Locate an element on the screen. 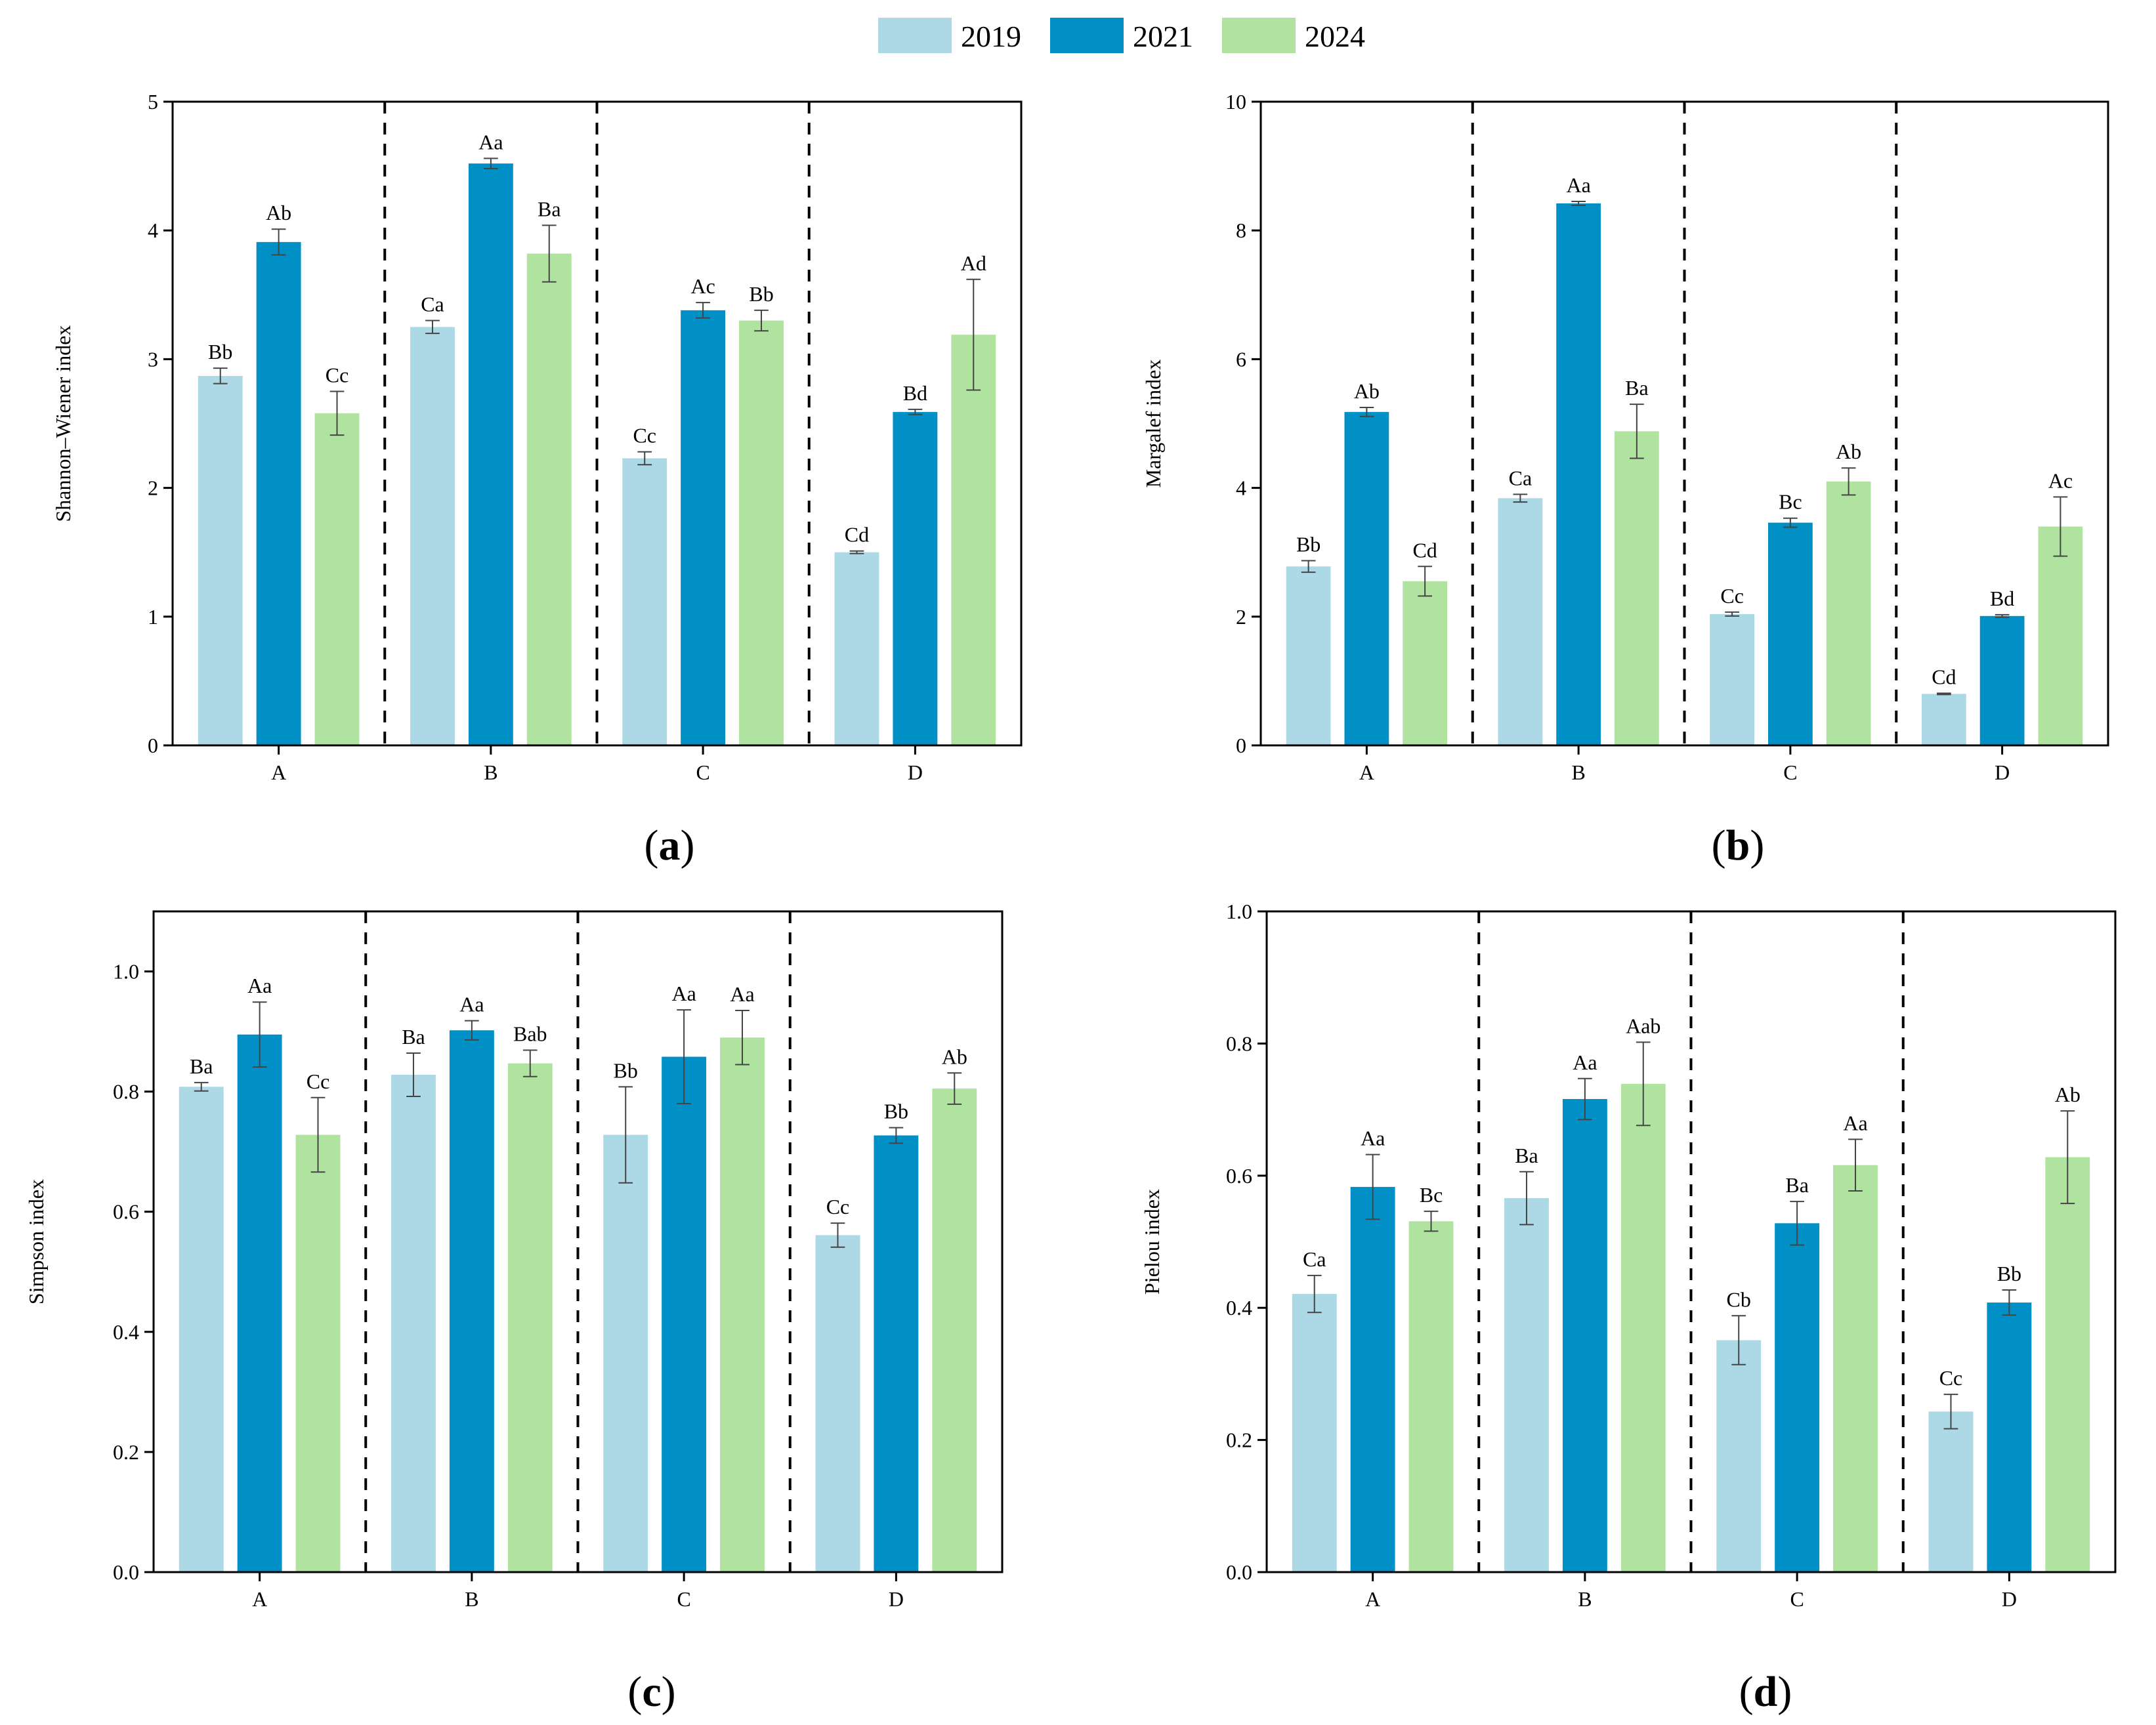 This screenshot has width=2156, height=1725. panel-letter: b is located at coordinates (1738, 845).